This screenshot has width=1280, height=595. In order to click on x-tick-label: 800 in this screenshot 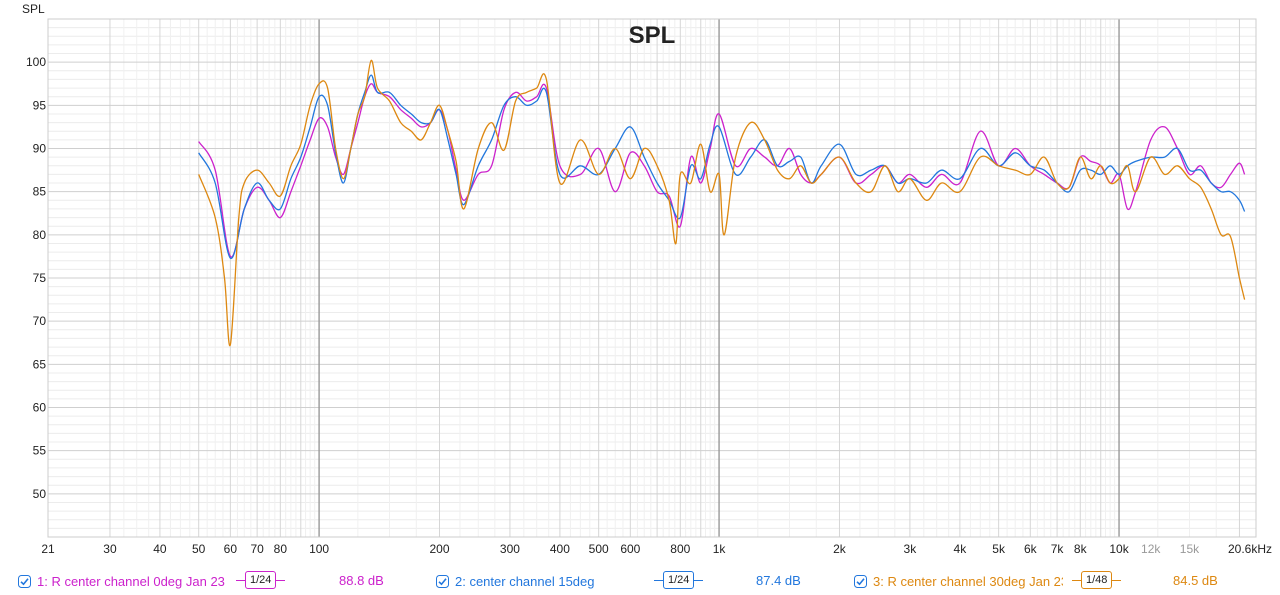, I will do `click(680, 549)`.